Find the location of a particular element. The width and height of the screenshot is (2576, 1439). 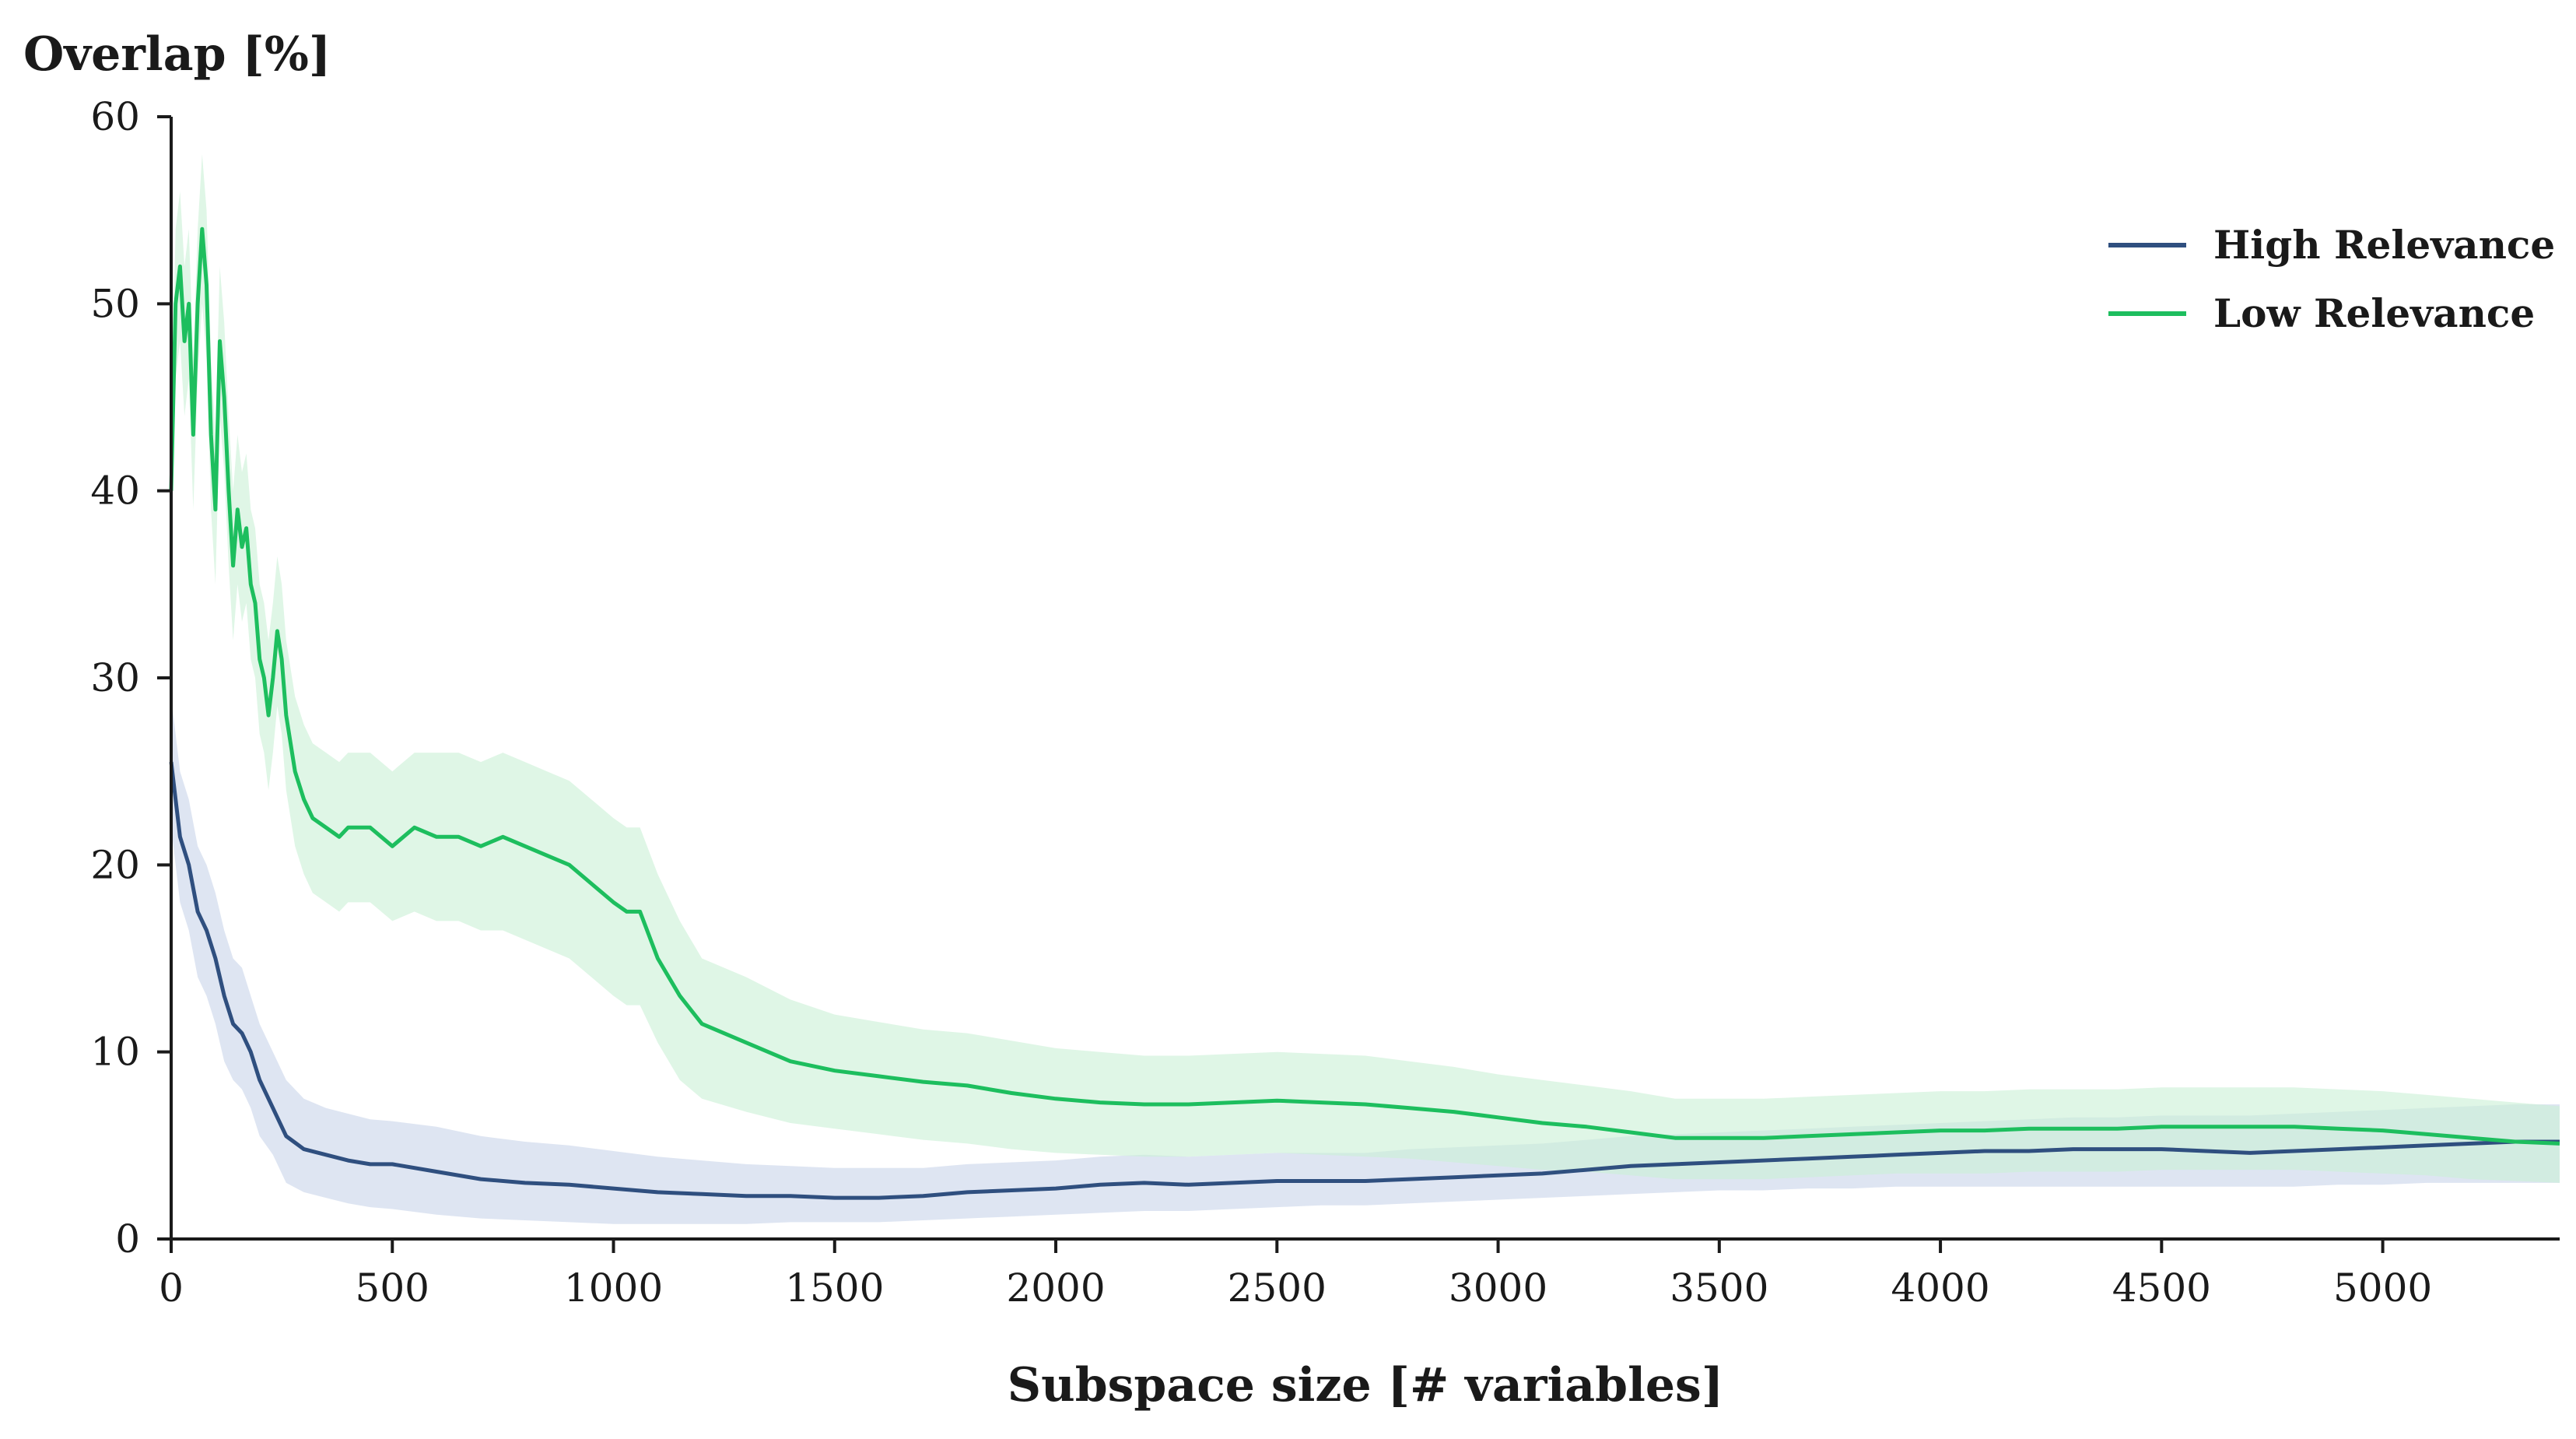

x-tick-label: 500 is located at coordinates (392, 1288).